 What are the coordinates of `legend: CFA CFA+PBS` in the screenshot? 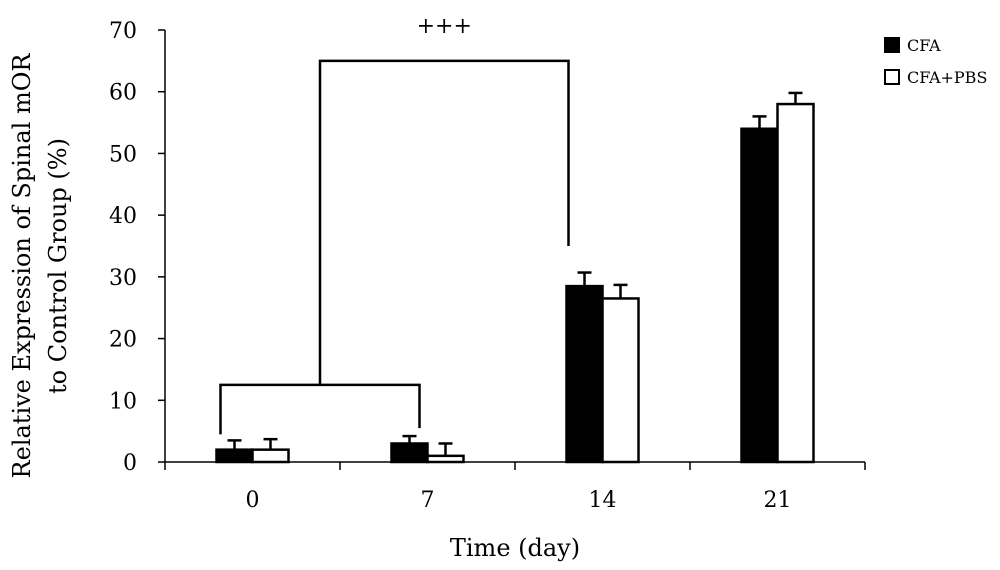 It's located at (935, 61).